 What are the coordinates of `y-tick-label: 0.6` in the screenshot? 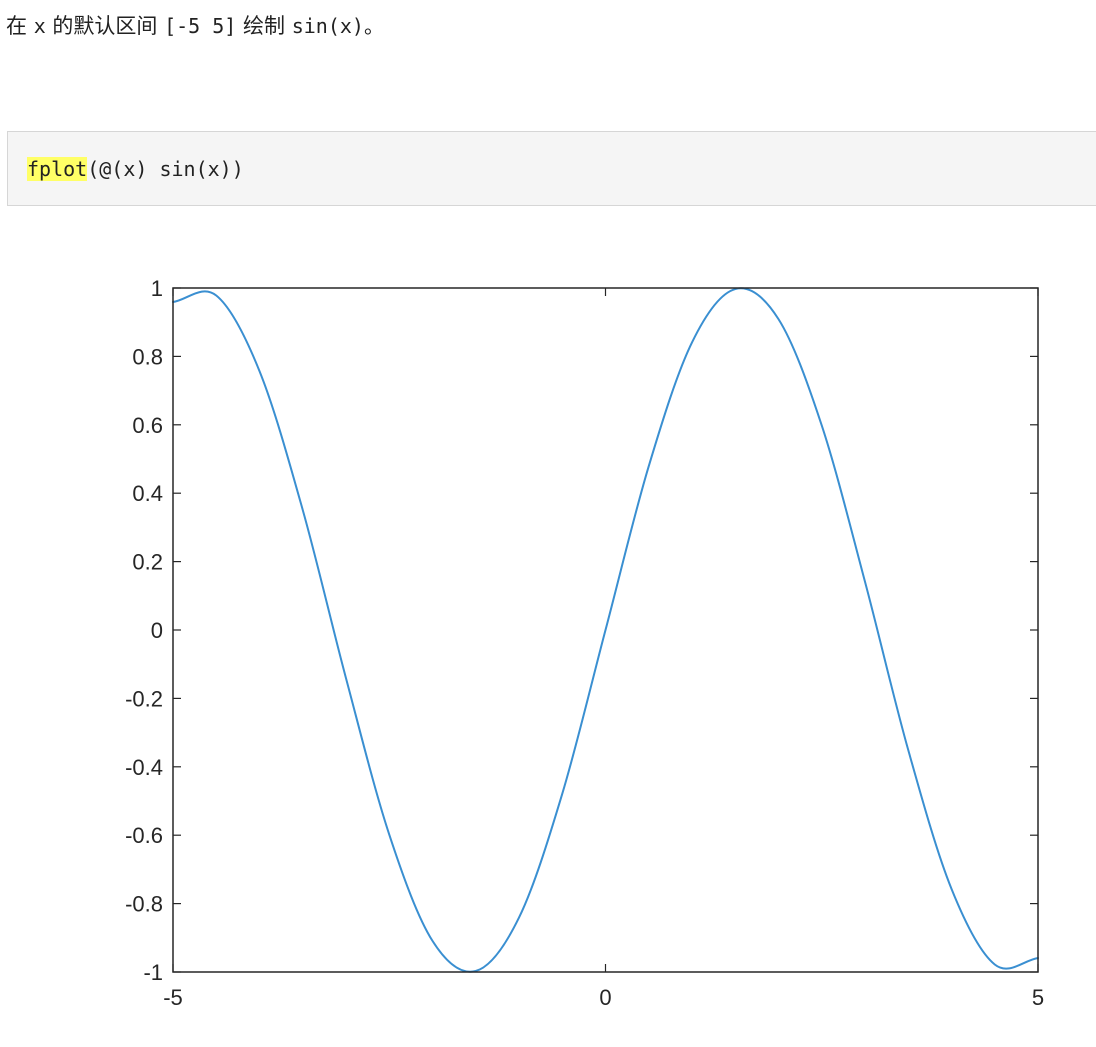 It's located at (147, 425).